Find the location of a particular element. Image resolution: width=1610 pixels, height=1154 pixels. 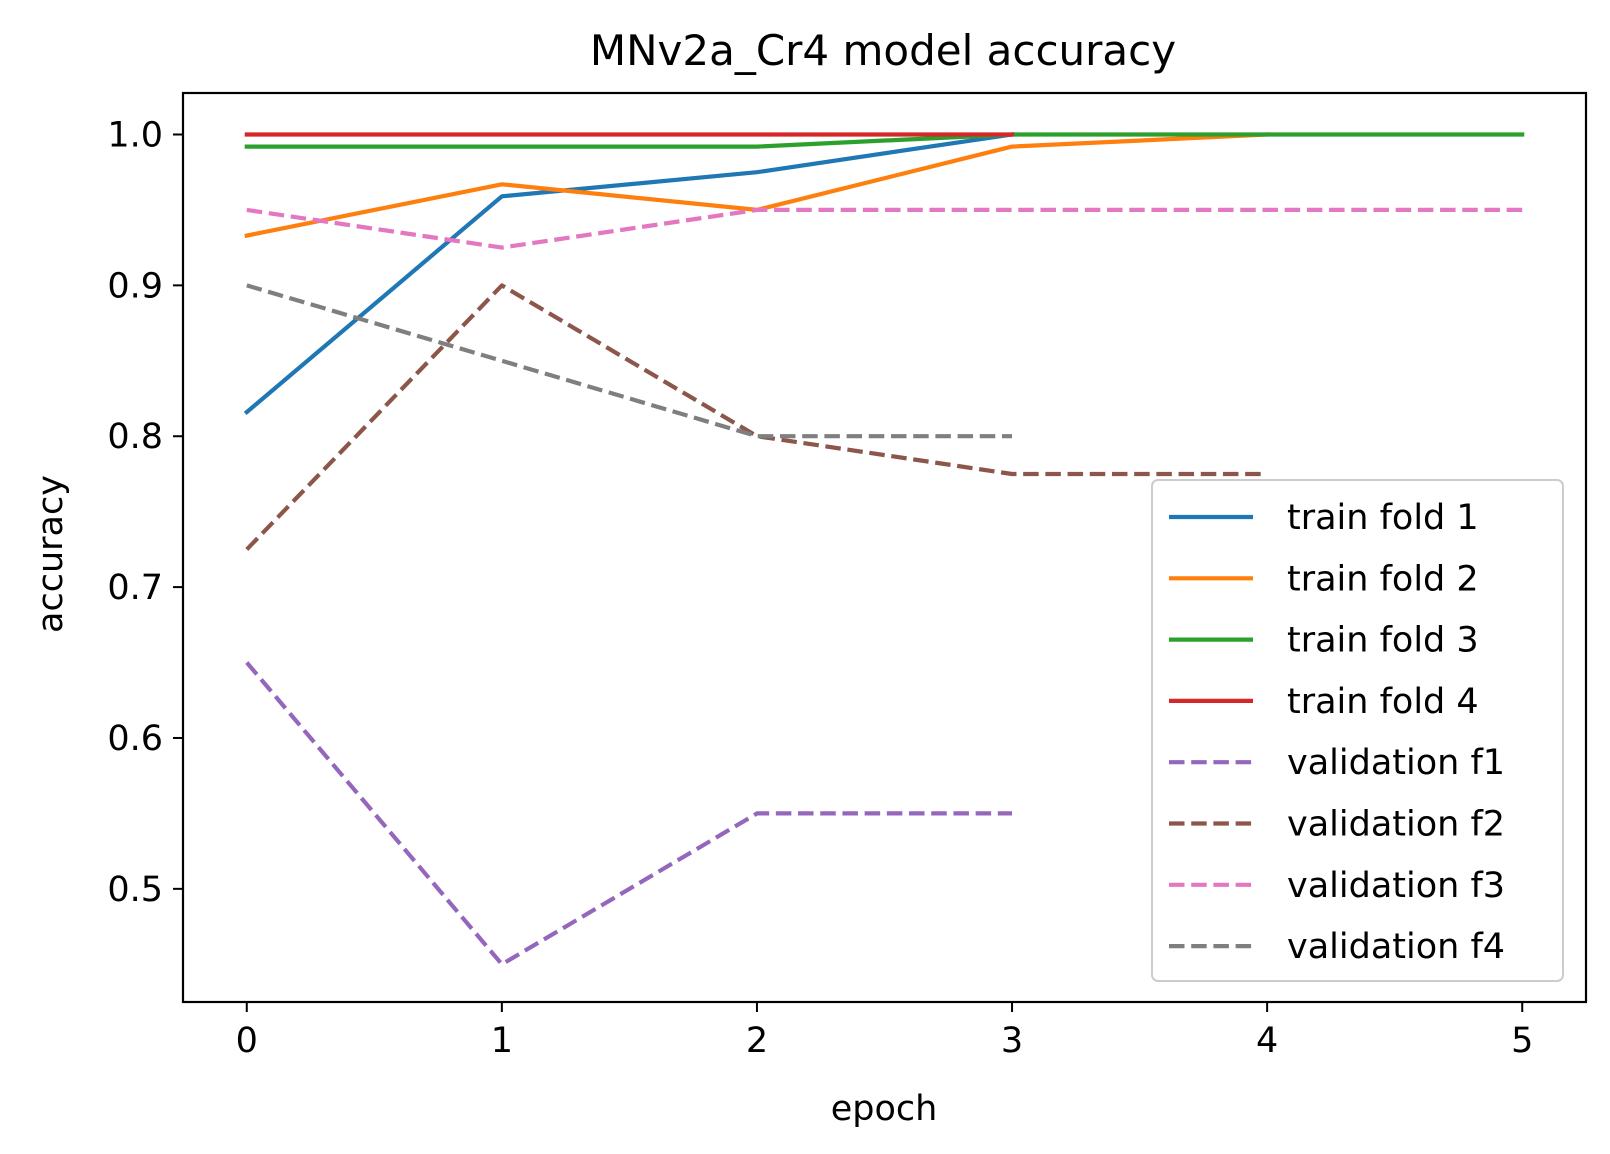

y-tick-label: 0.5 is located at coordinates (135, 890).